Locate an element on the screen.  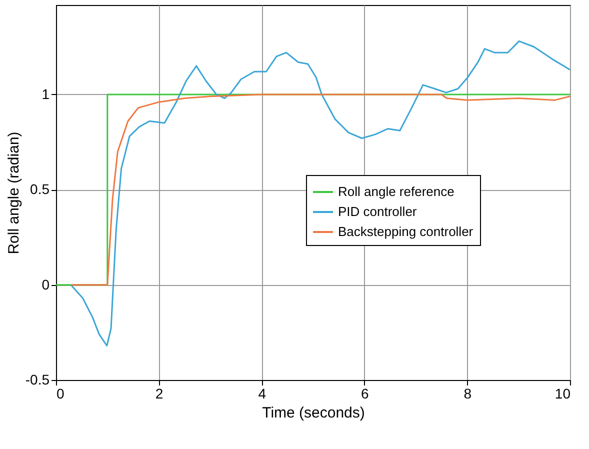
x-tick-label: 10 is located at coordinates (562, 394).